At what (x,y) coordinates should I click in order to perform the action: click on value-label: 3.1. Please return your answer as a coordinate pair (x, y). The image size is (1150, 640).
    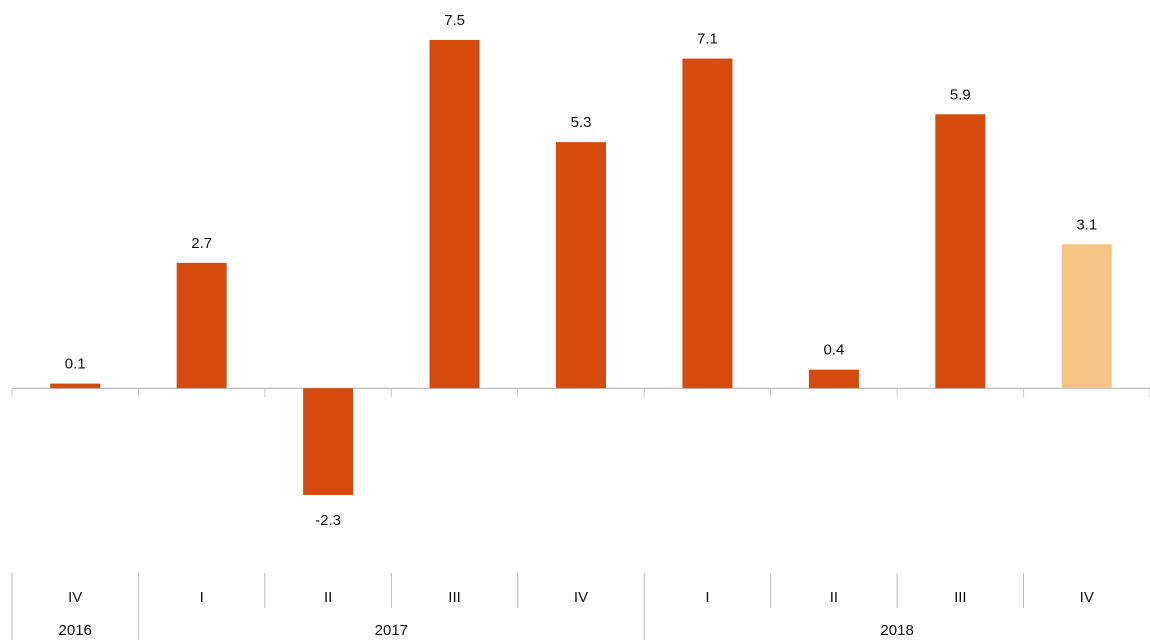
    Looking at the image, I should click on (1086, 224).